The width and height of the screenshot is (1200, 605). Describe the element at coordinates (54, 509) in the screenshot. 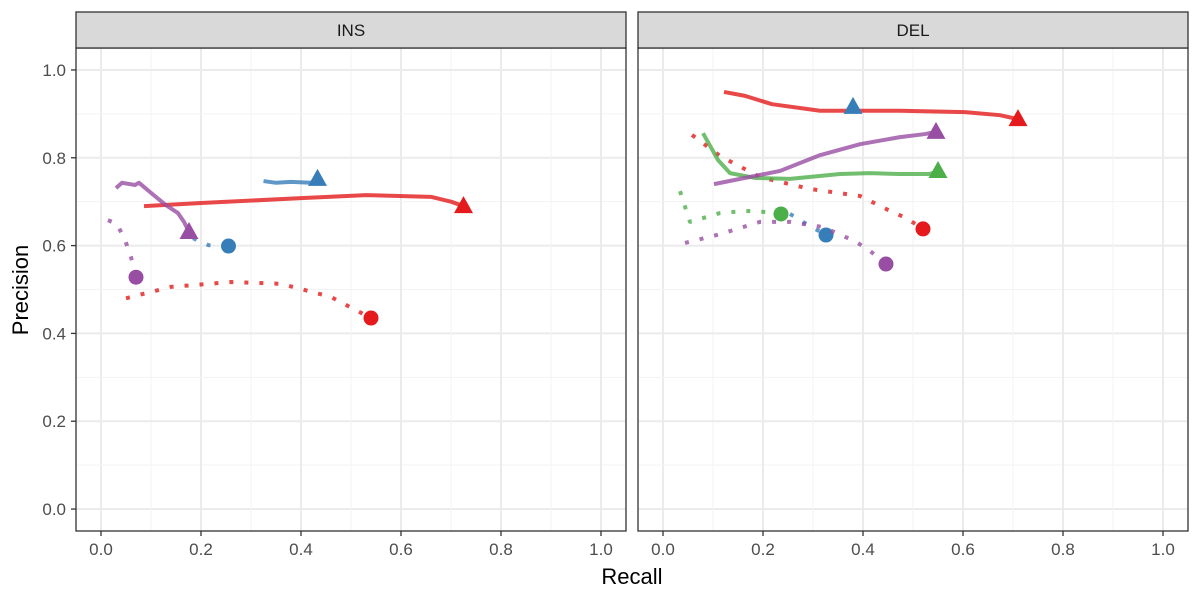

I see `y-tick-label: 0.0` at that location.